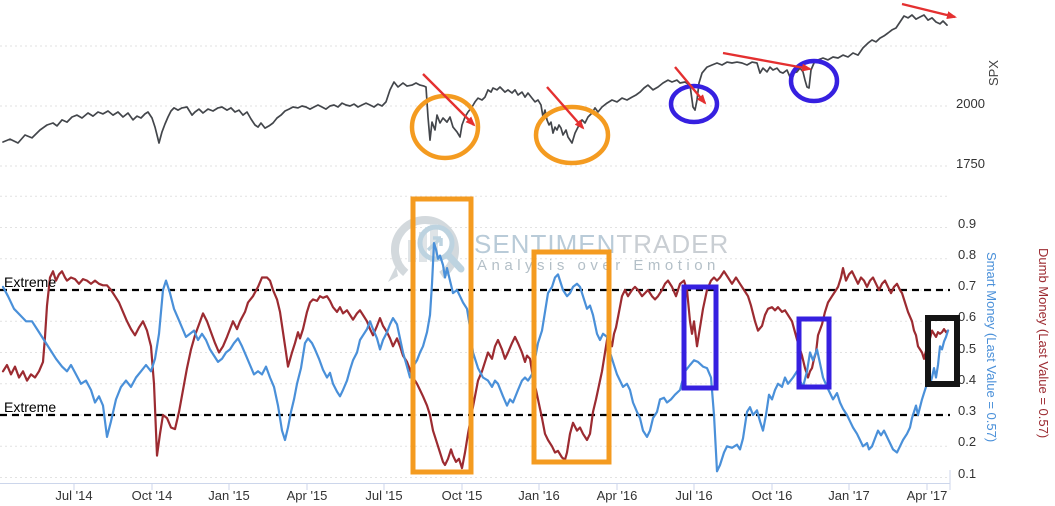 This screenshot has height=506, width=1055. I want to click on x-tick-label: Apr '16, so click(617, 495).